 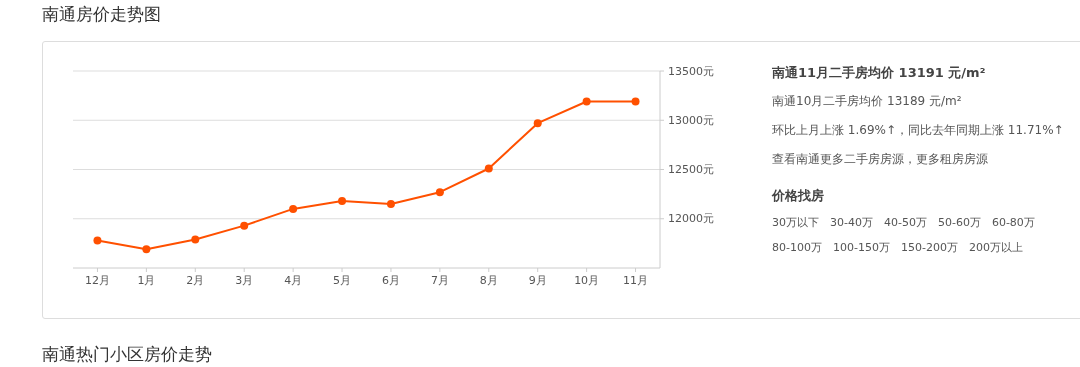 What do you see at coordinates (439, 280) in the screenshot?
I see `x-tick-label: 7月` at bounding box center [439, 280].